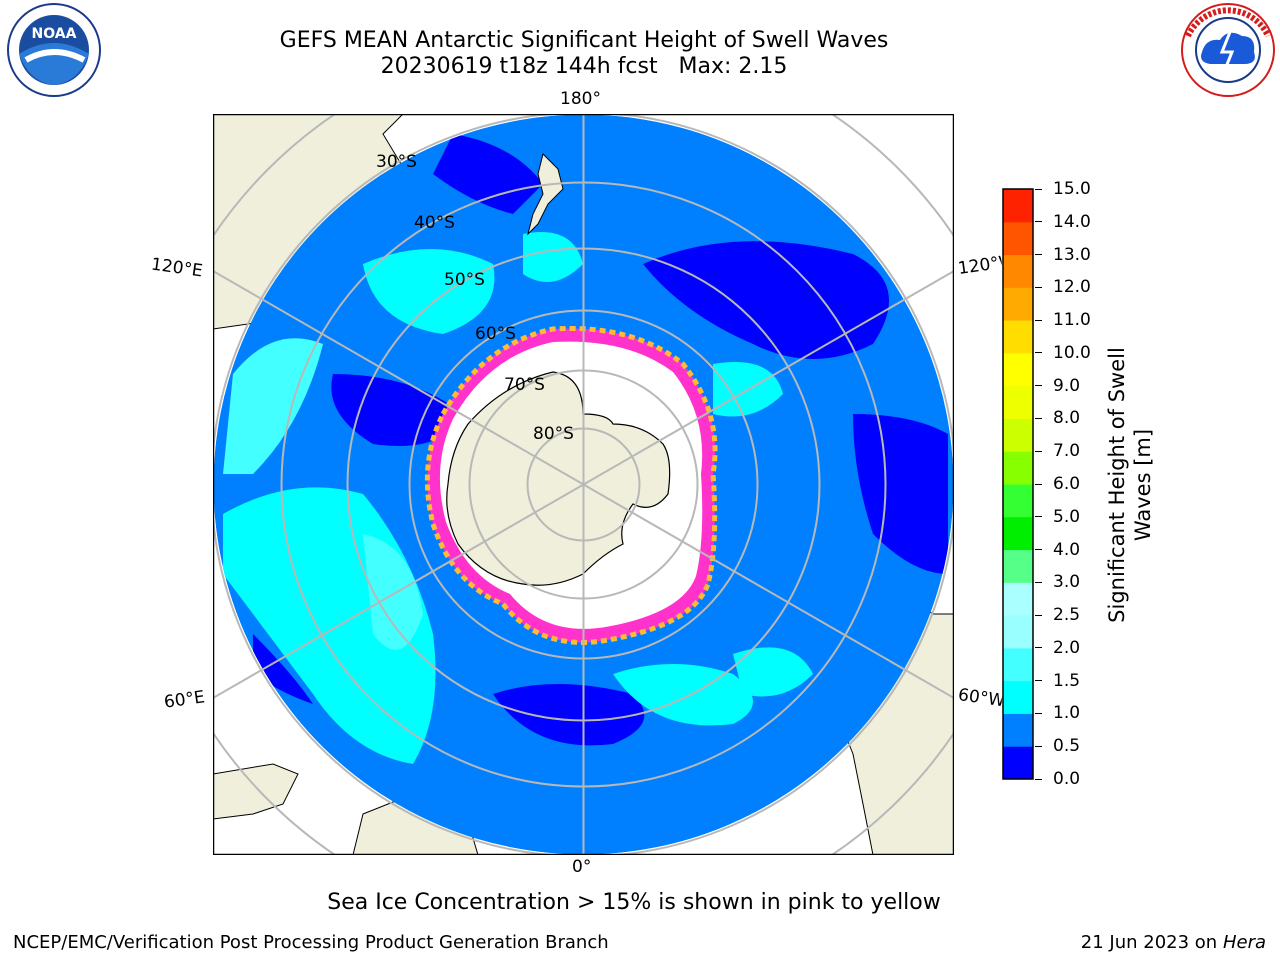 The image size is (1280, 960). Describe the element at coordinates (1067, 385) in the screenshot. I see `colorbar-tick-label: 9.0` at that location.